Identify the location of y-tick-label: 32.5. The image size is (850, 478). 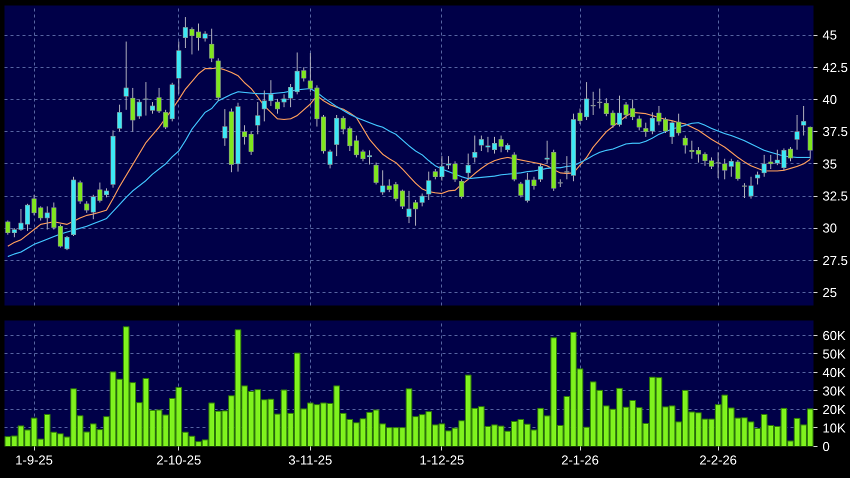
(835, 196).